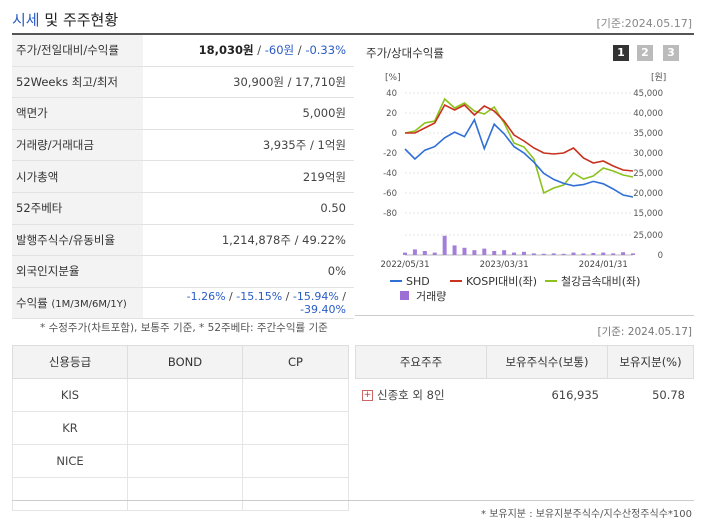  Describe the element at coordinates (394, 134) in the screenshot. I see `left-tick-label: 0` at that location.